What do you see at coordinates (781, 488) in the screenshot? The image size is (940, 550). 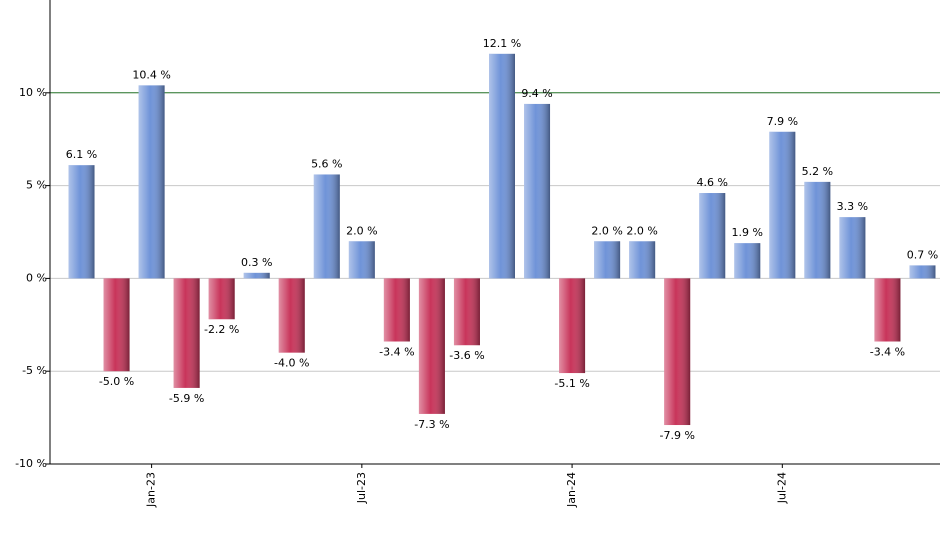 I see `x-tick-label: Jul-24` at bounding box center [781, 488].